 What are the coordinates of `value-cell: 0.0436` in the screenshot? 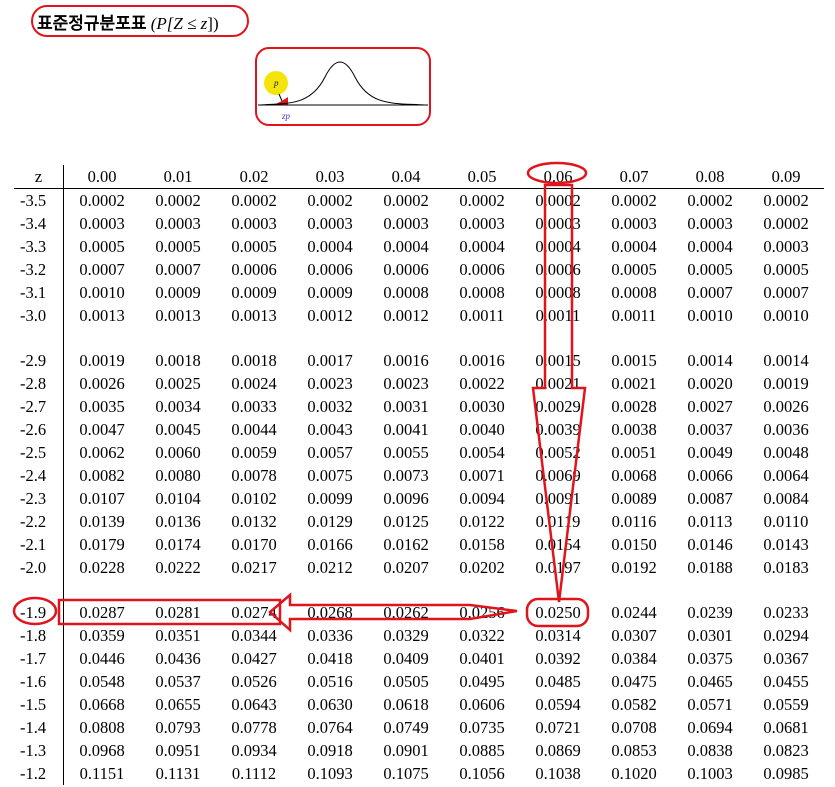 It's located at (178, 658).